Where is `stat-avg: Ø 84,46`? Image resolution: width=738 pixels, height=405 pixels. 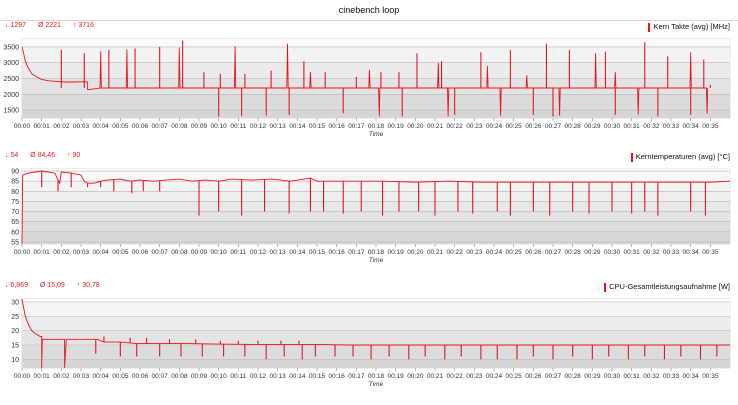
stat-avg: Ø 84,46 is located at coordinates (43, 155).